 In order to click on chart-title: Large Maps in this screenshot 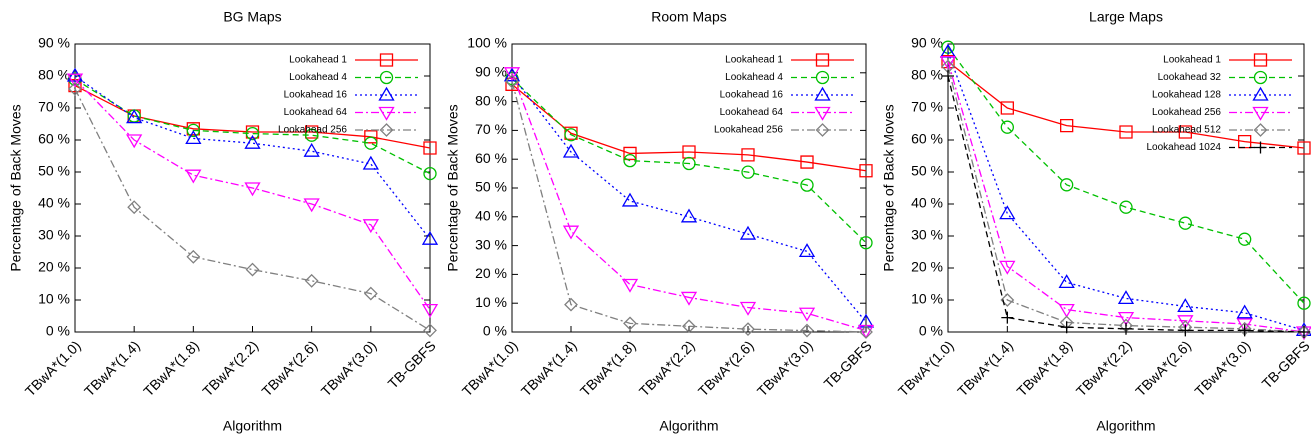, I will do `click(1126, 17)`.